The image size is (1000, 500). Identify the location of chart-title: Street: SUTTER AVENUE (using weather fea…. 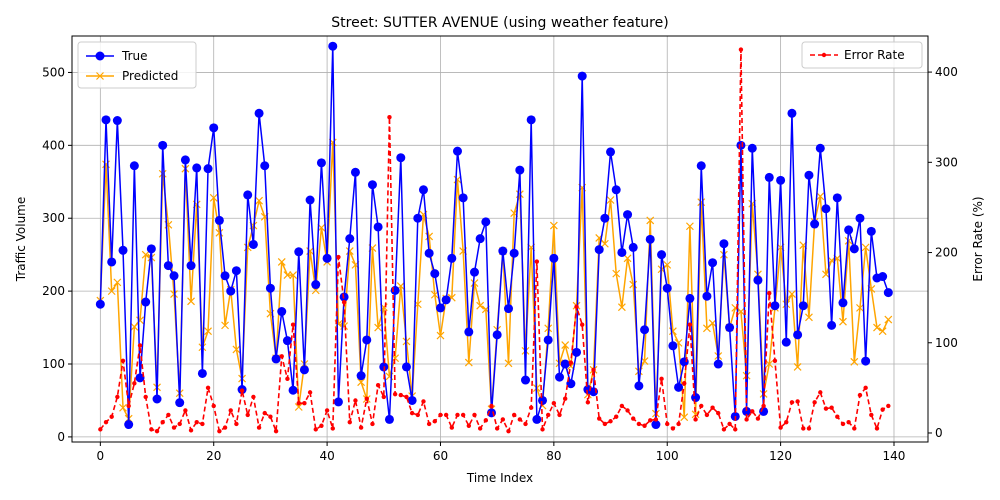
(499, 23).